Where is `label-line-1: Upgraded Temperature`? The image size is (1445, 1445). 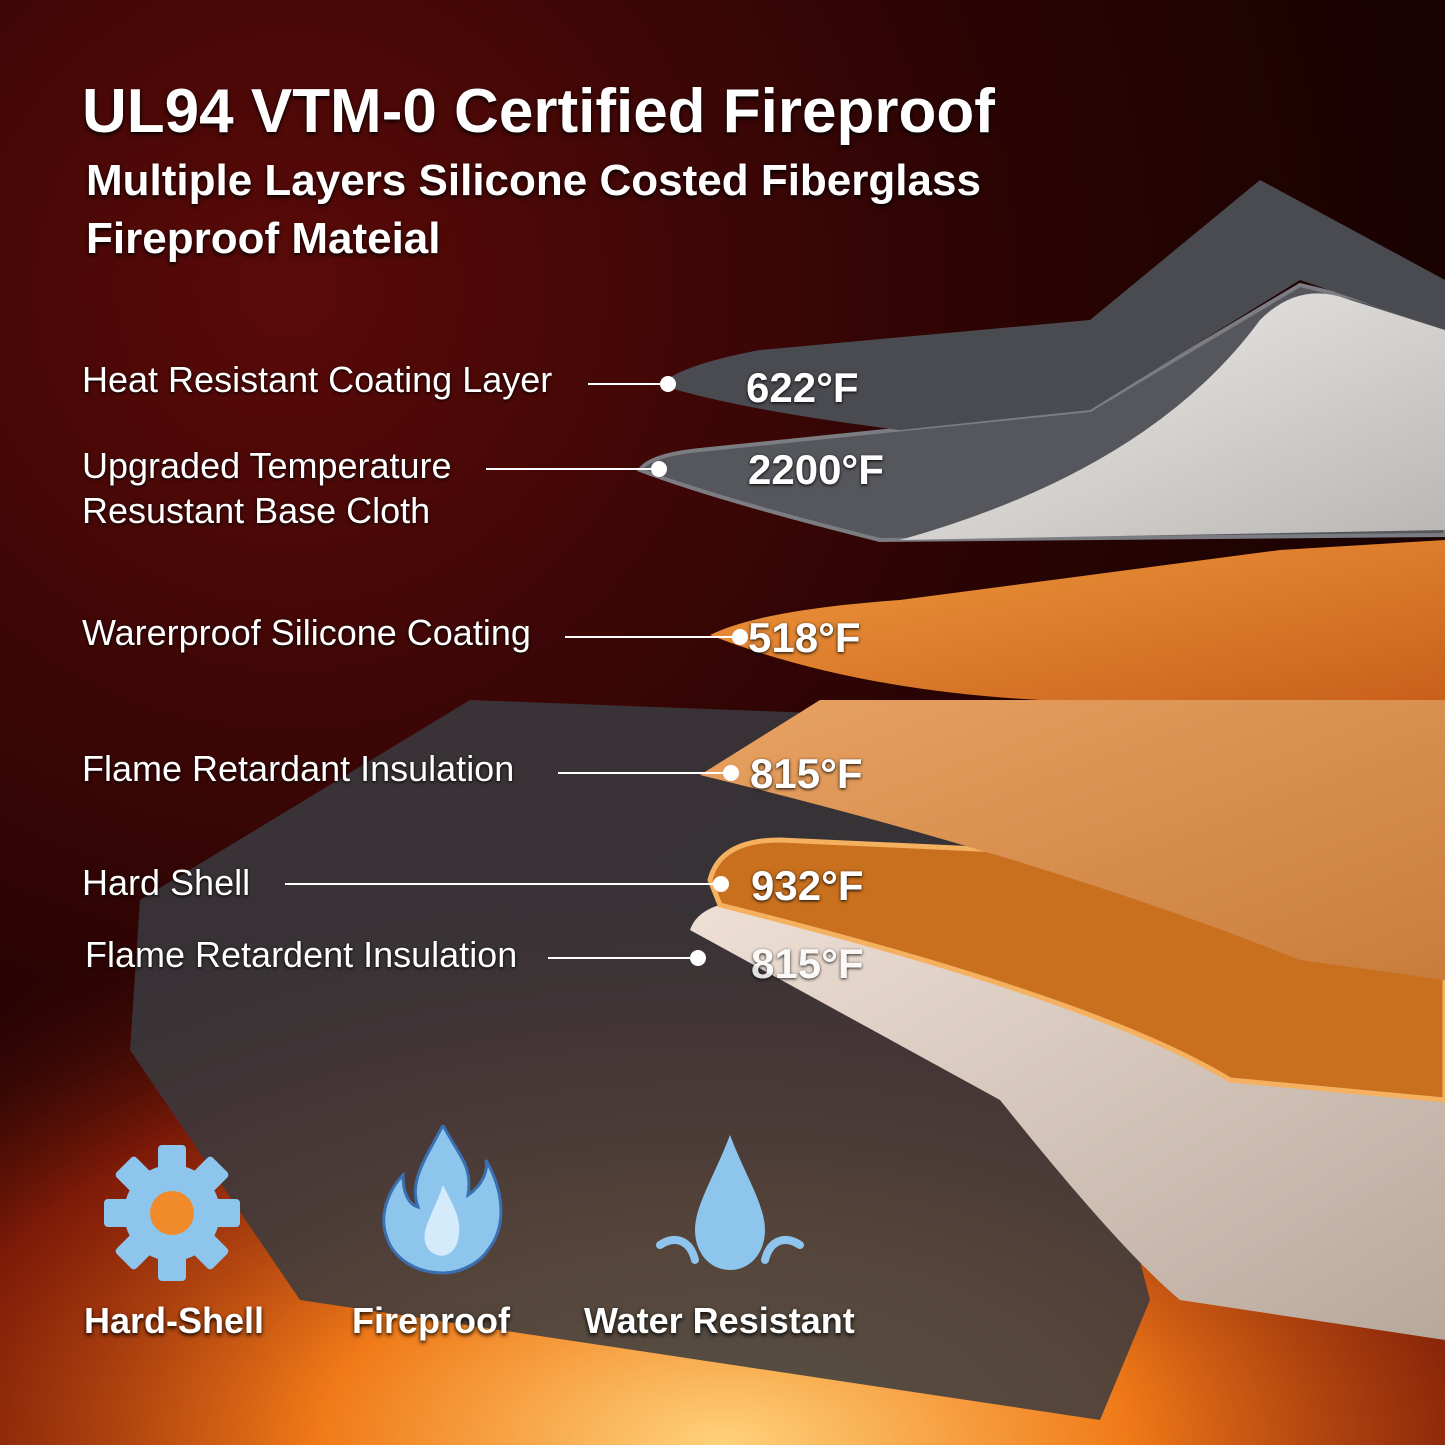 label-line-1: Upgraded Temperature is located at coordinates (267, 465).